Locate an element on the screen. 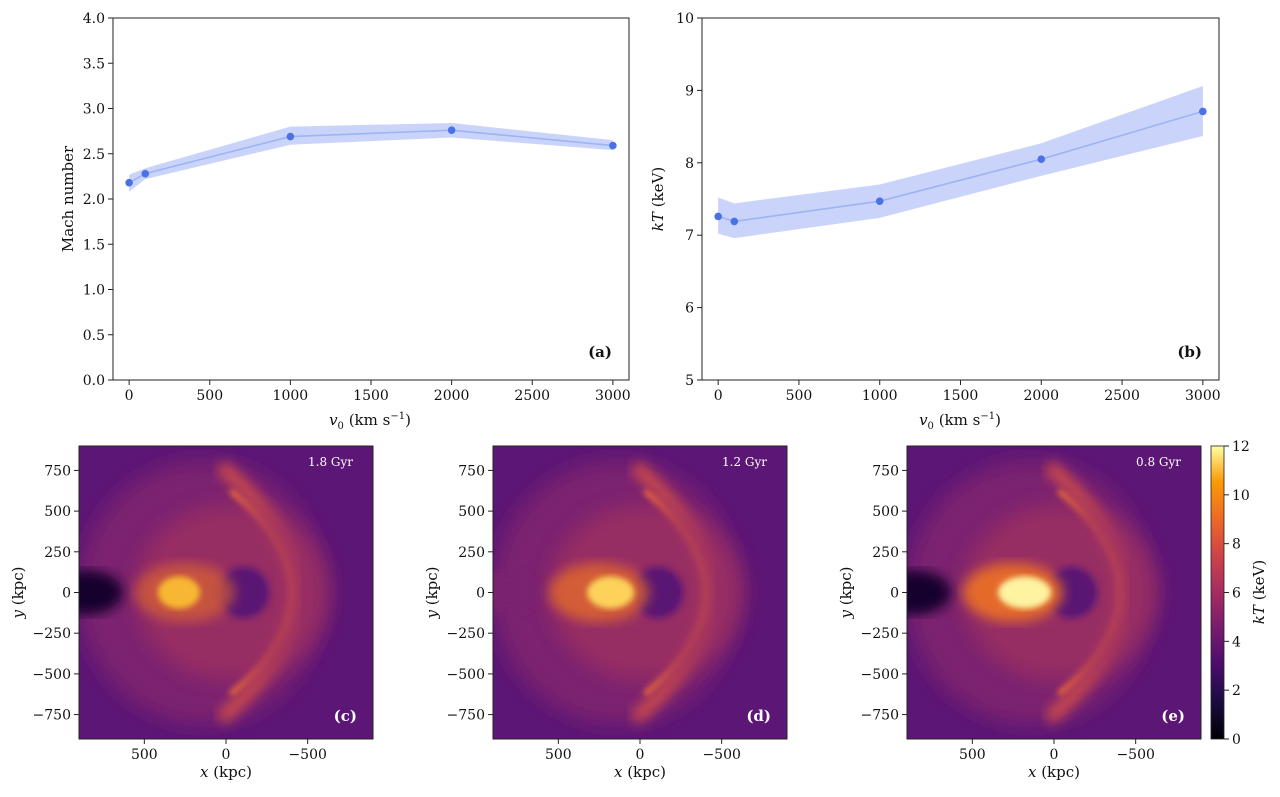  a-xtick-label: 2000 is located at coordinates (452, 396).